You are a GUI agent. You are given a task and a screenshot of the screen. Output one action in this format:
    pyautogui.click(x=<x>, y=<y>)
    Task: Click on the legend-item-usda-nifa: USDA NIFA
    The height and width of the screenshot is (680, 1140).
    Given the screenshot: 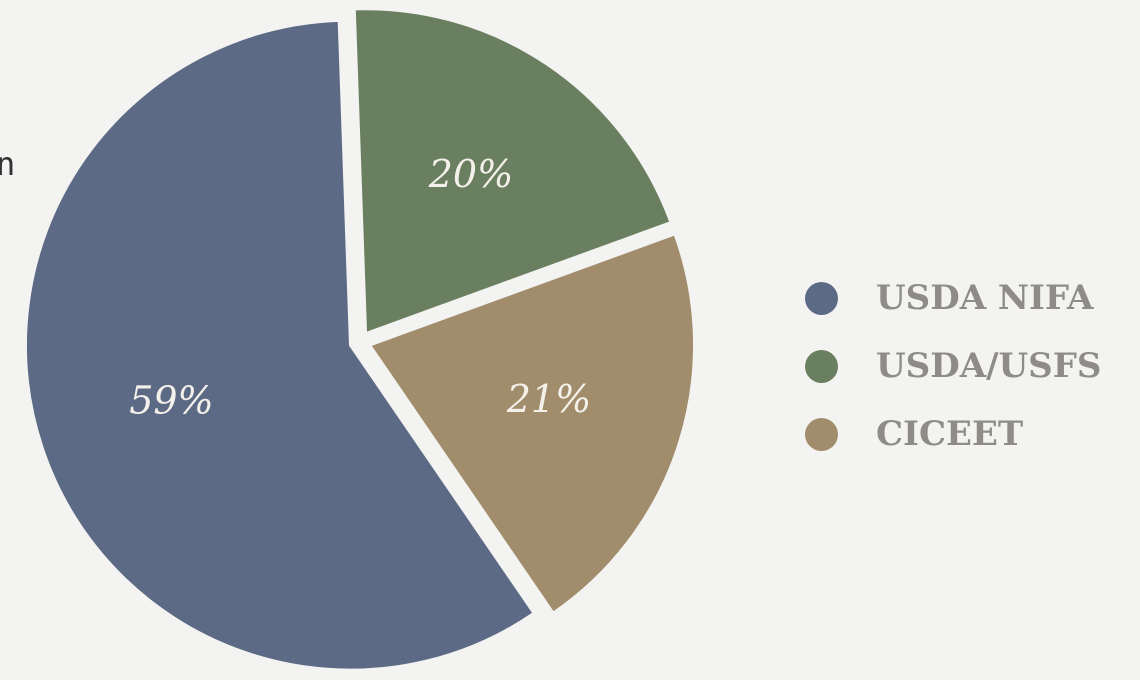 What is the action you would take?
    pyautogui.click(x=953, y=298)
    